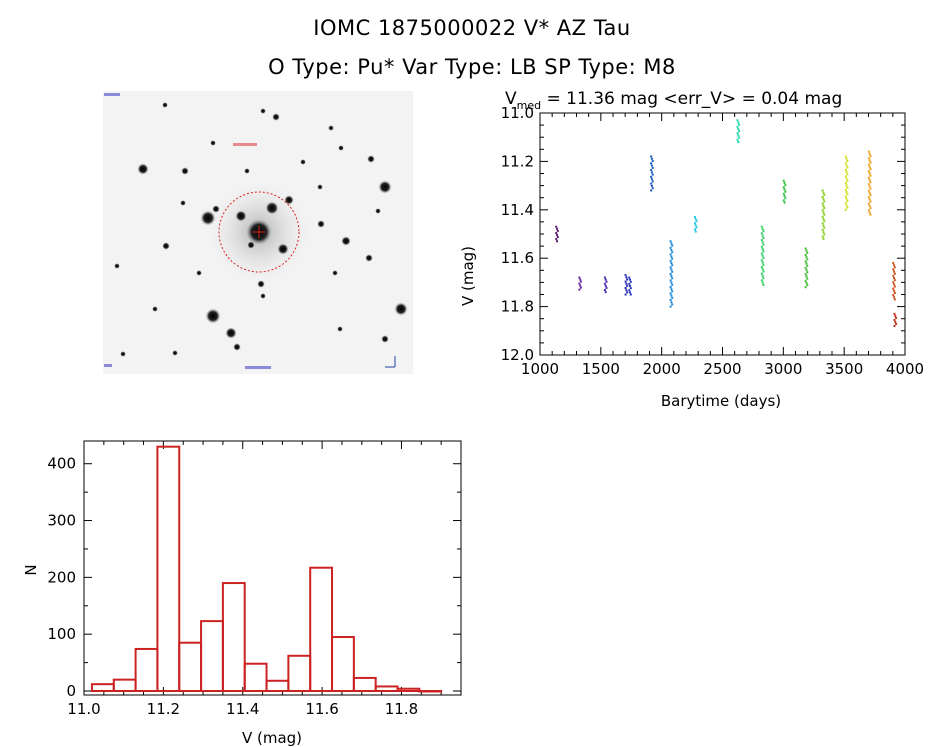 This screenshot has width=944, height=747. I want to click on y-tick-label: 100, so click(61, 634).